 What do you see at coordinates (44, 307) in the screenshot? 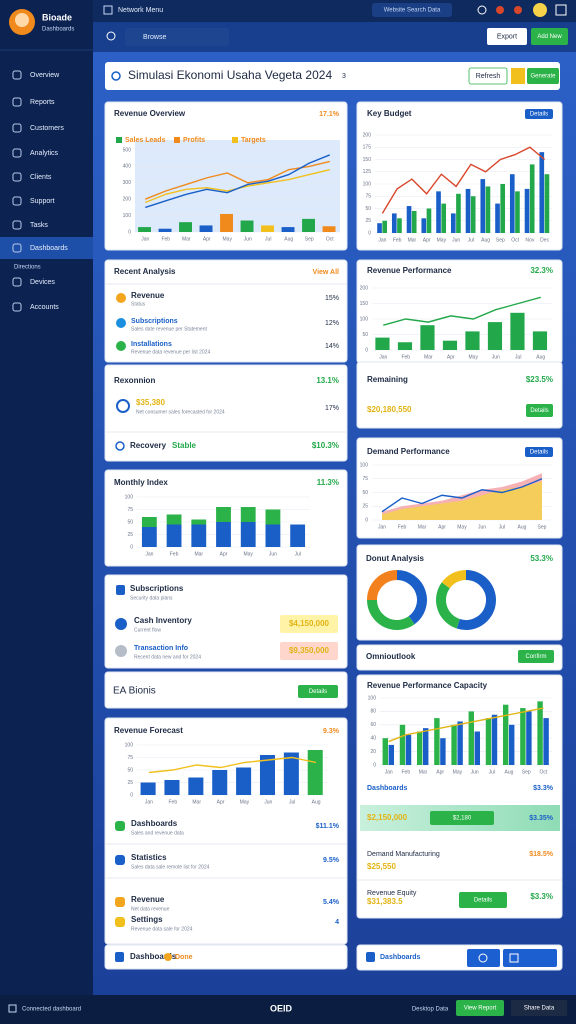
I see `nav-item: Accounts` at bounding box center [44, 307].